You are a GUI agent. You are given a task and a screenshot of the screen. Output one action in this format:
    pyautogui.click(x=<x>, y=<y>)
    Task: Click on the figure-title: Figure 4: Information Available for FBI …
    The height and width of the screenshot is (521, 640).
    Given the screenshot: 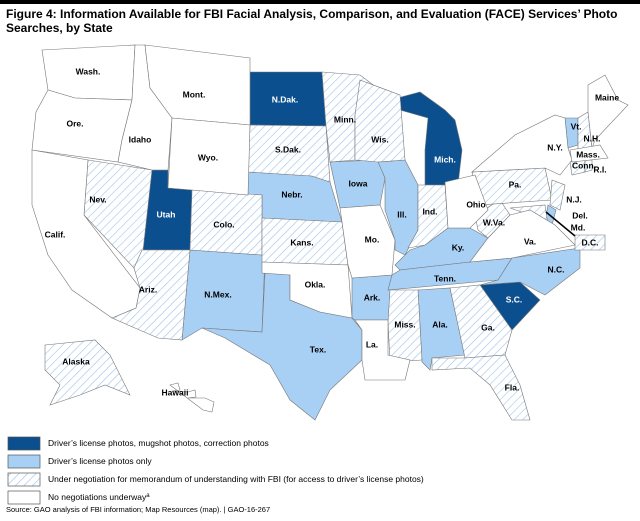 What is the action you would take?
    pyautogui.click(x=312, y=21)
    